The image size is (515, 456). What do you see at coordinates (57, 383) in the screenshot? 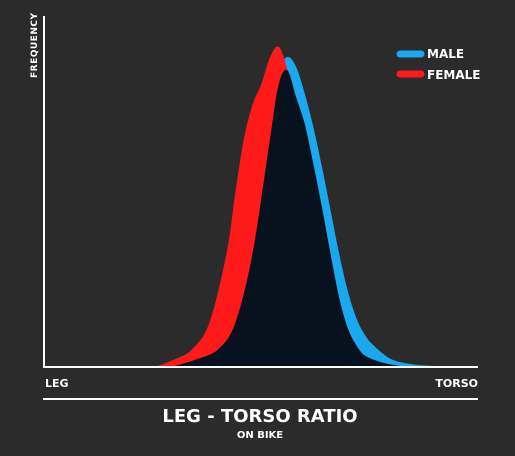
I see `x-tick-left-label: LEG` at bounding box center [57, 383].